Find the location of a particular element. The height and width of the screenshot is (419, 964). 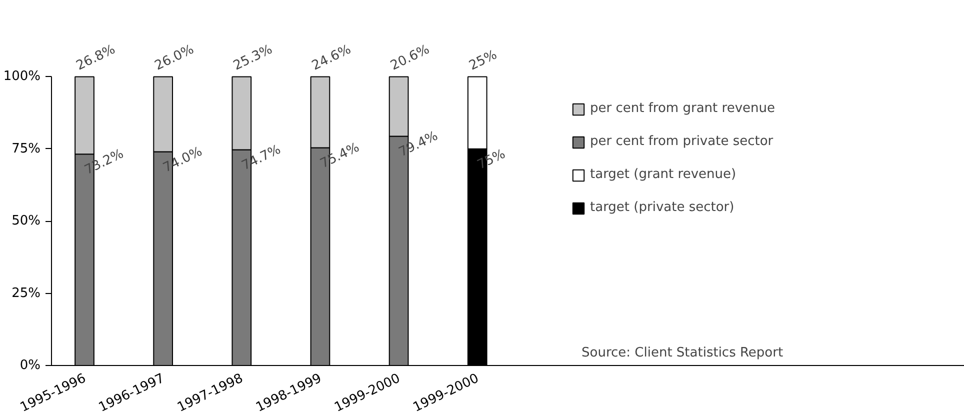

y-tick-label: 50% is located at coordinates (26, 221).